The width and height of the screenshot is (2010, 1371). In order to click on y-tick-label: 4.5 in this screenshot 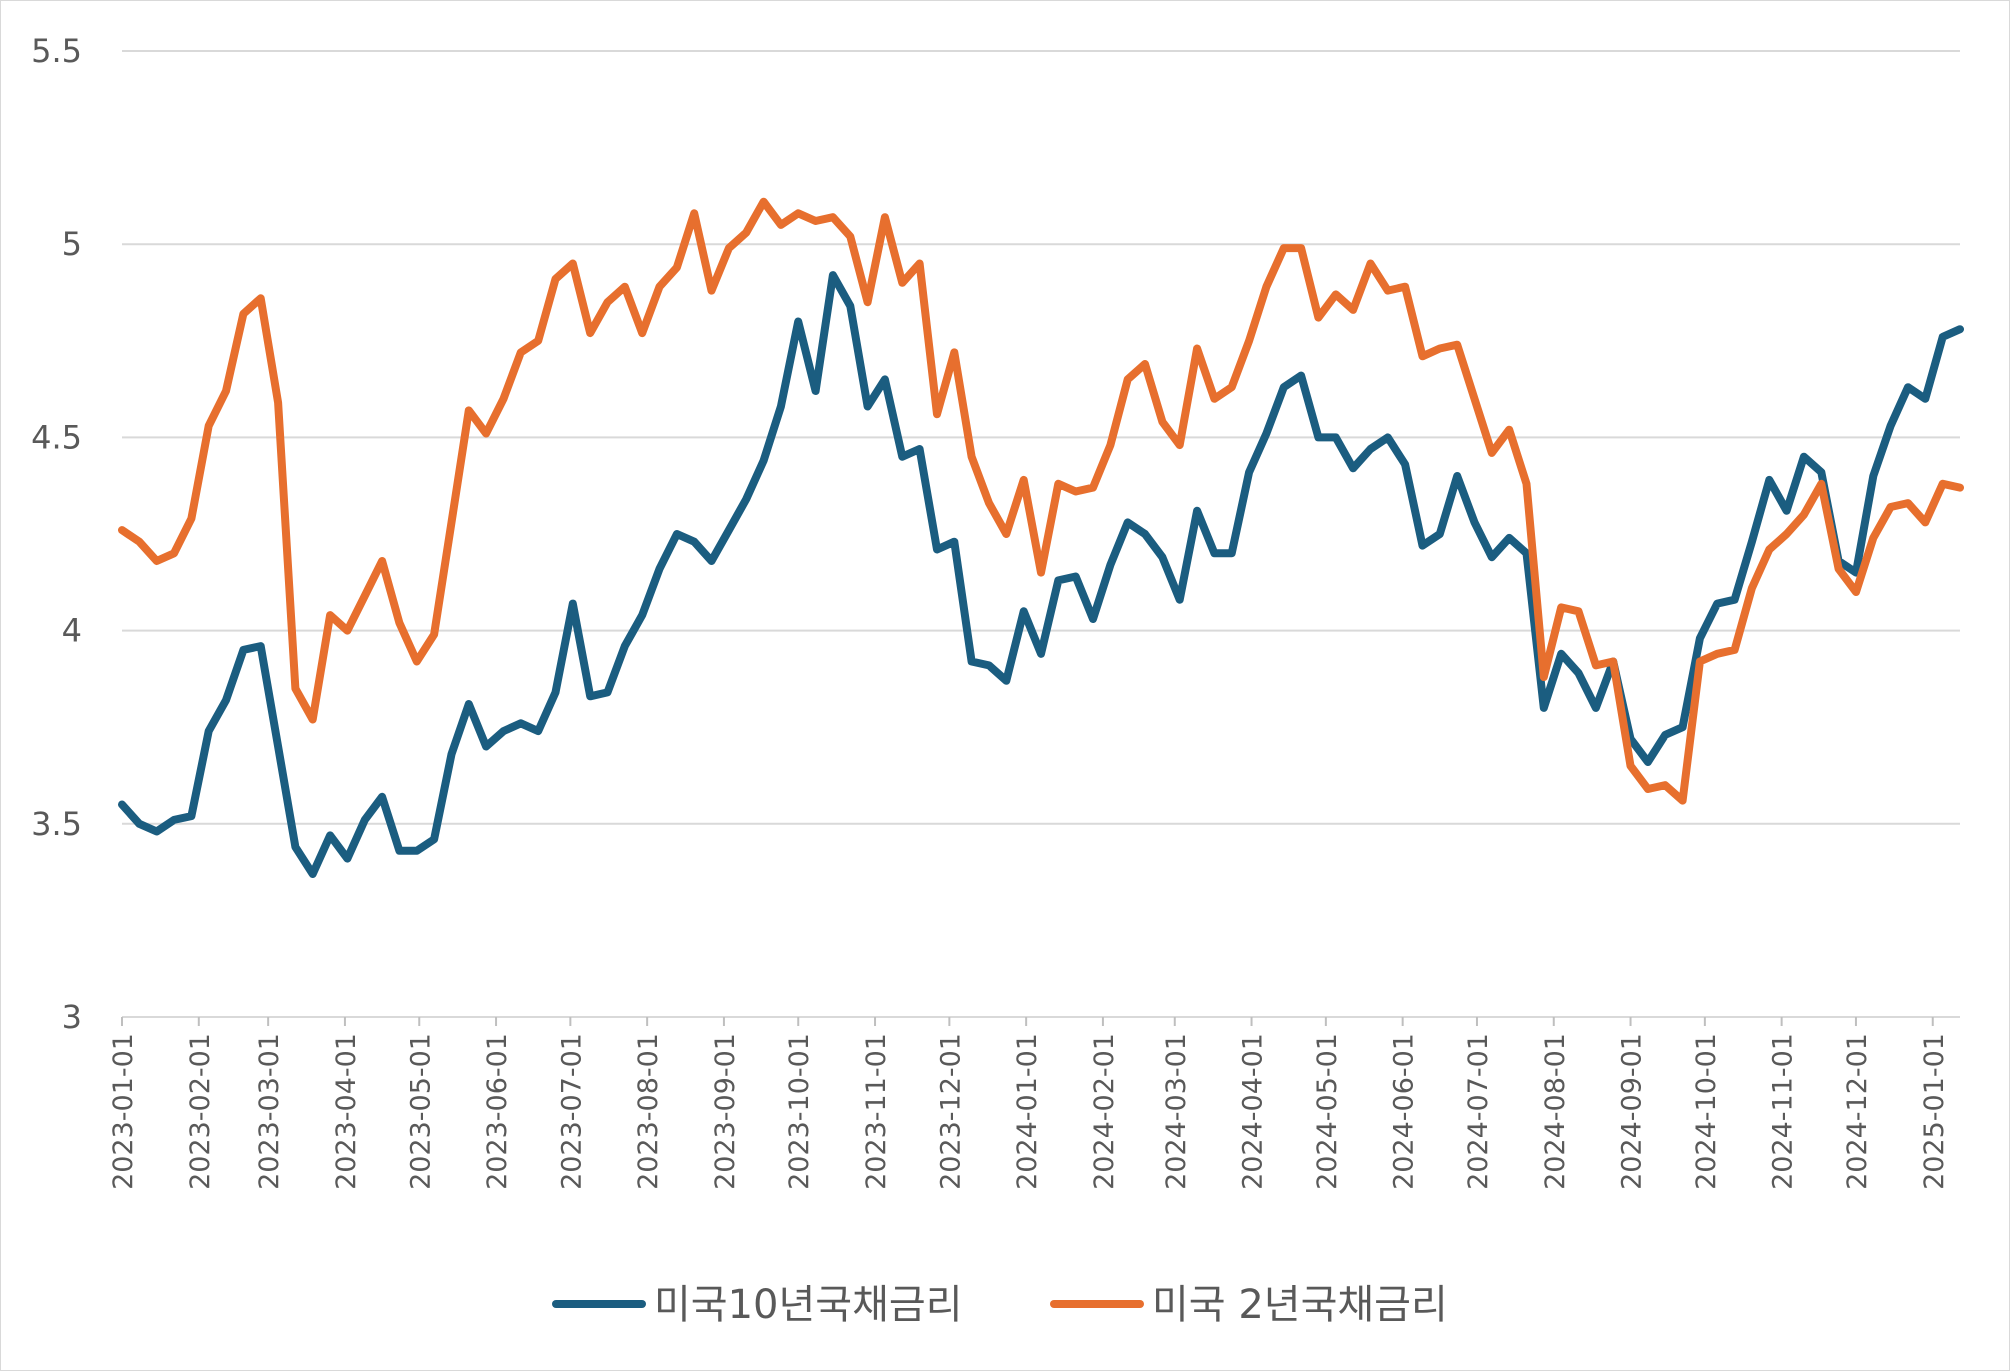, I will do `click(56, 437)`.